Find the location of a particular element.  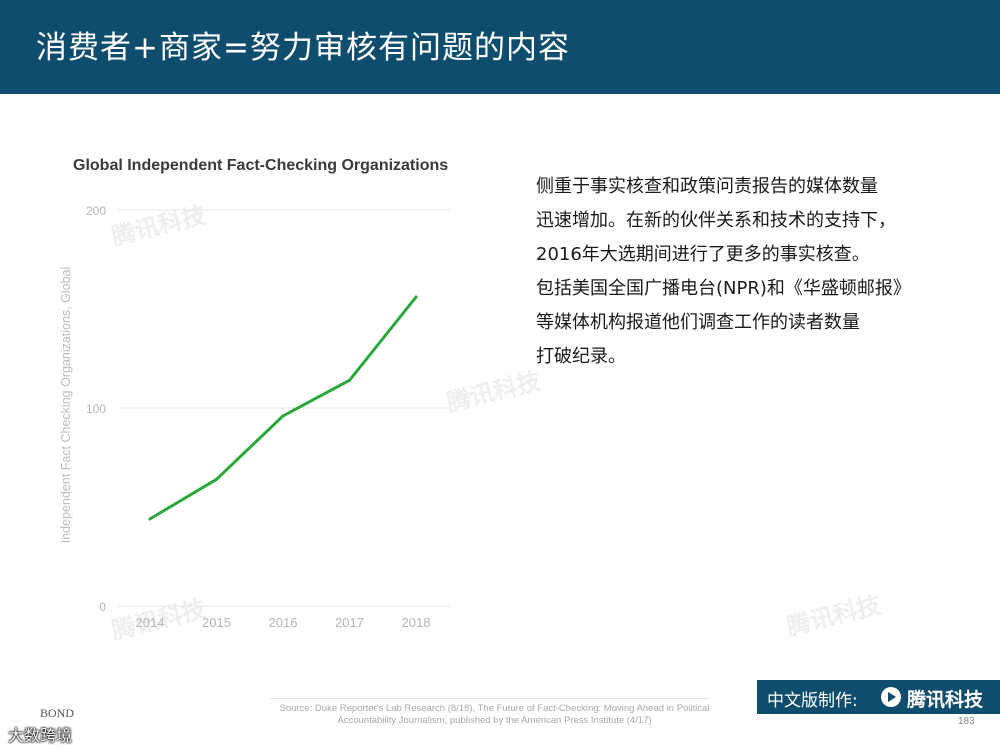

corner-watermark: 大数跨境 is located at coordinates (40, 735).